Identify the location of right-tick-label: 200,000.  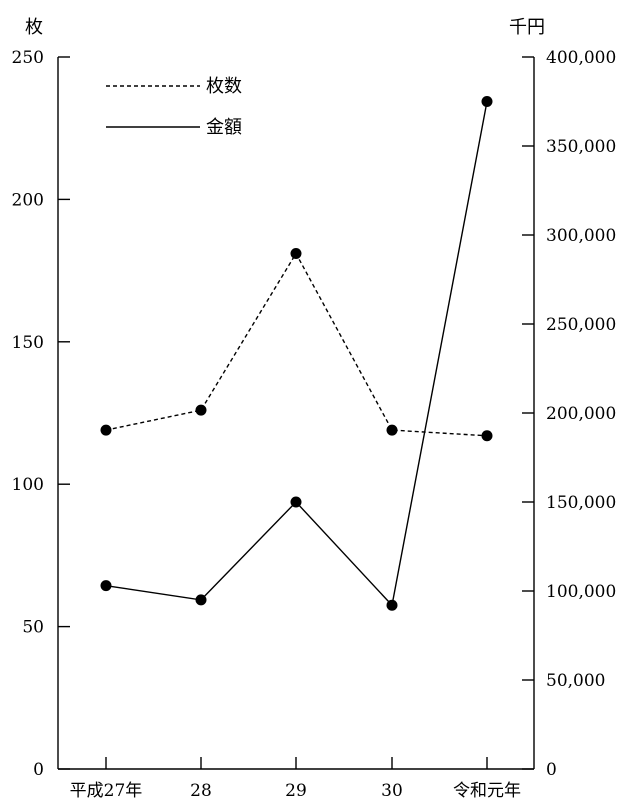
(581, 414).